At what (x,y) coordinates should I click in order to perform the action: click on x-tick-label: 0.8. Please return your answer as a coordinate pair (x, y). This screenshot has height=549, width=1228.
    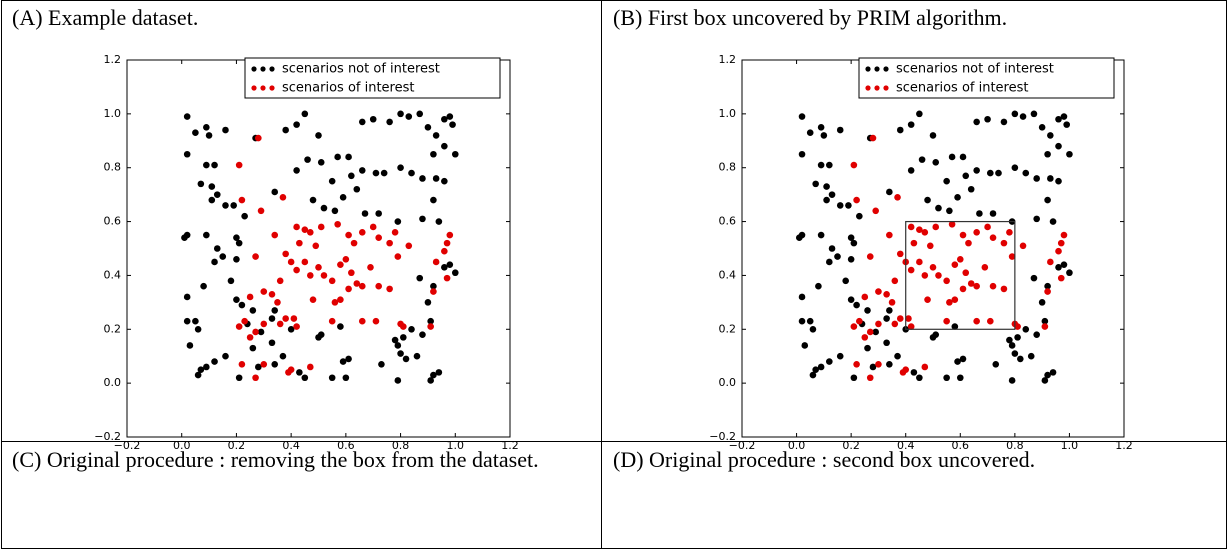
    Looking at the image, I should click on (1015, 445).